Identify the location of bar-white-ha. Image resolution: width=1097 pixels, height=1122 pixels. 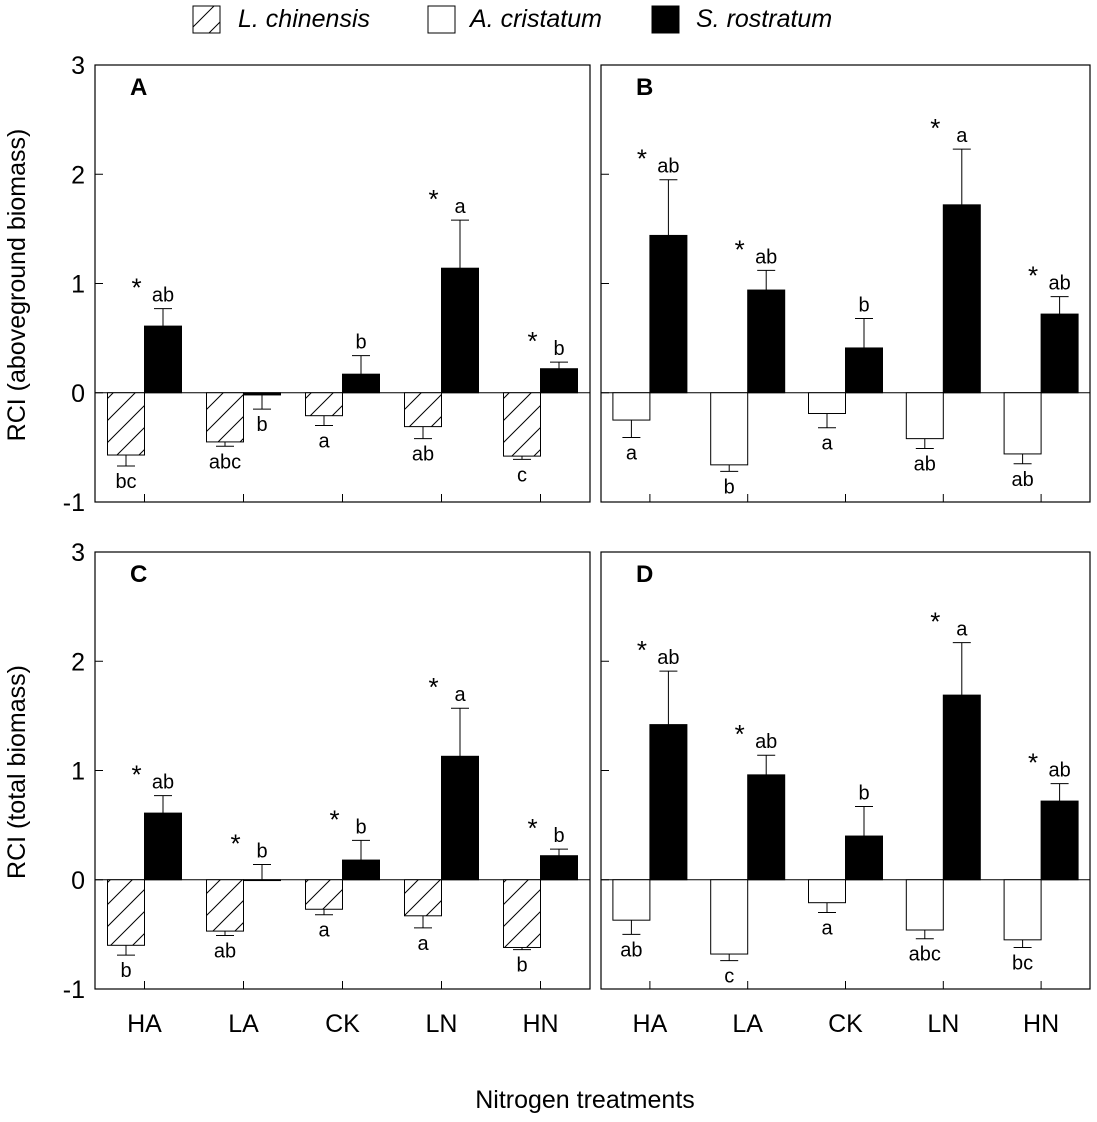
(631, 406).